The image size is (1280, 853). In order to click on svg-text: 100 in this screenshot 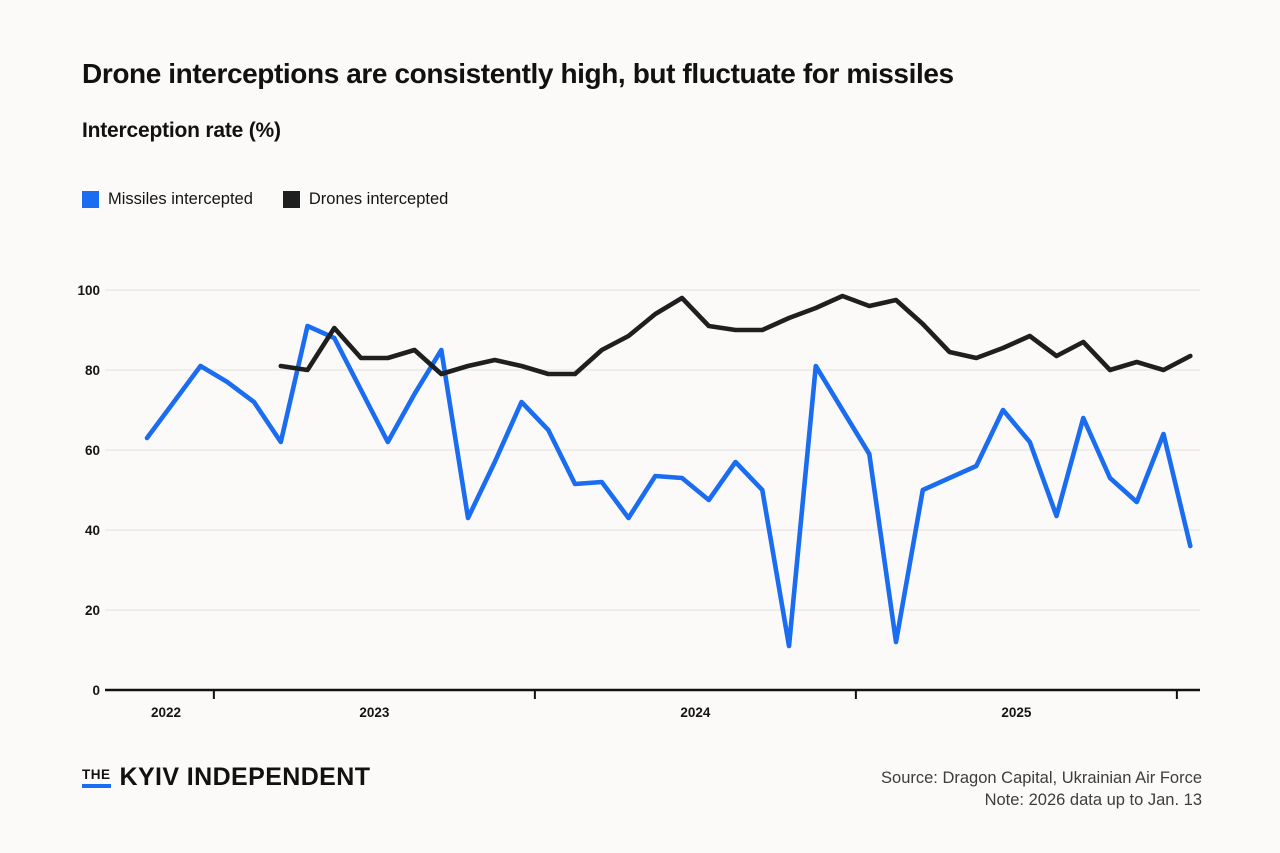, I will do `click(88, 290)`.